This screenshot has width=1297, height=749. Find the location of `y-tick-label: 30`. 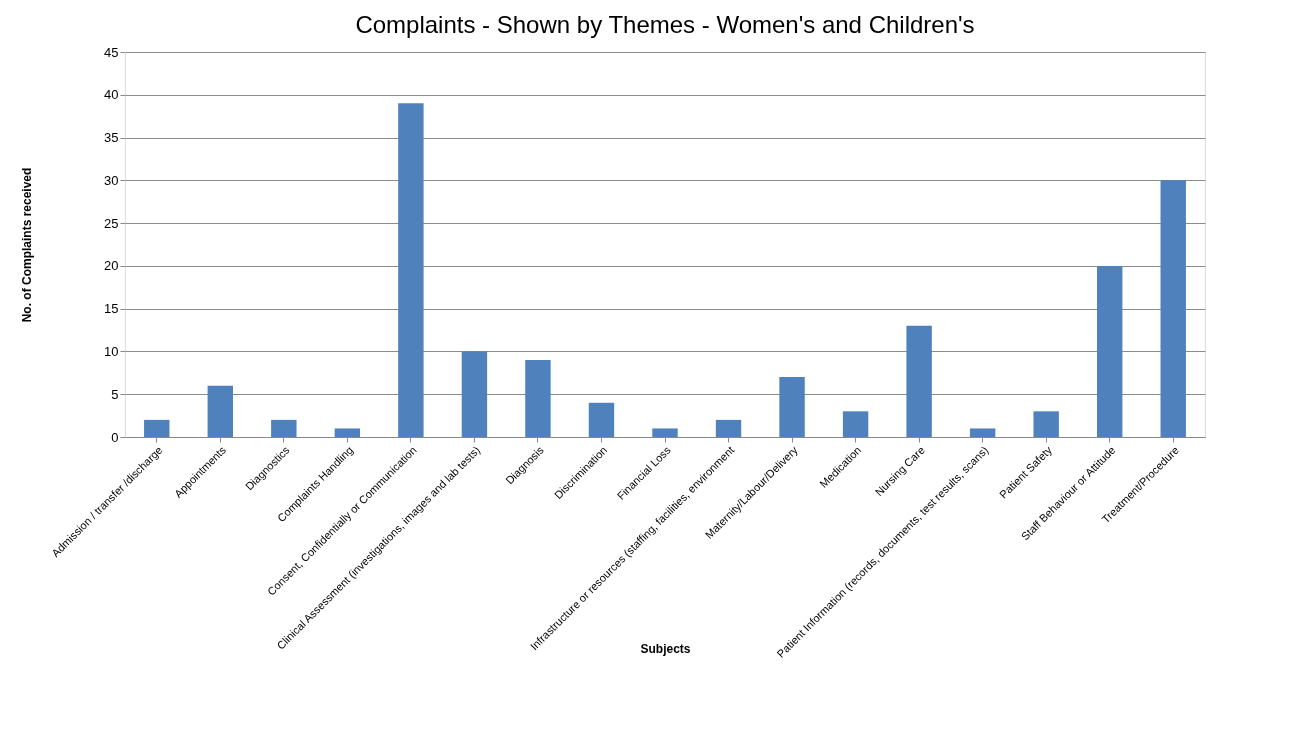

y-tick-label: 30 is located at coordinates (111, 180).